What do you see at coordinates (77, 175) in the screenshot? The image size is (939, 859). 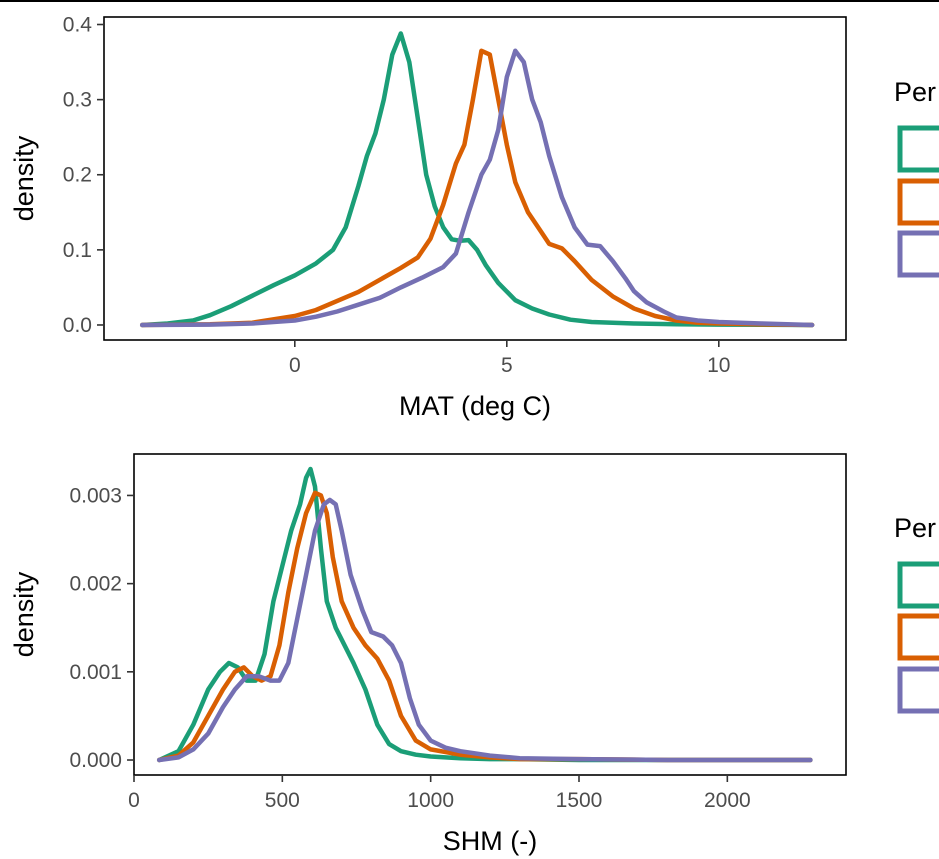 I see `y-tick-label: 0.2` at bounding box center [77, 175].